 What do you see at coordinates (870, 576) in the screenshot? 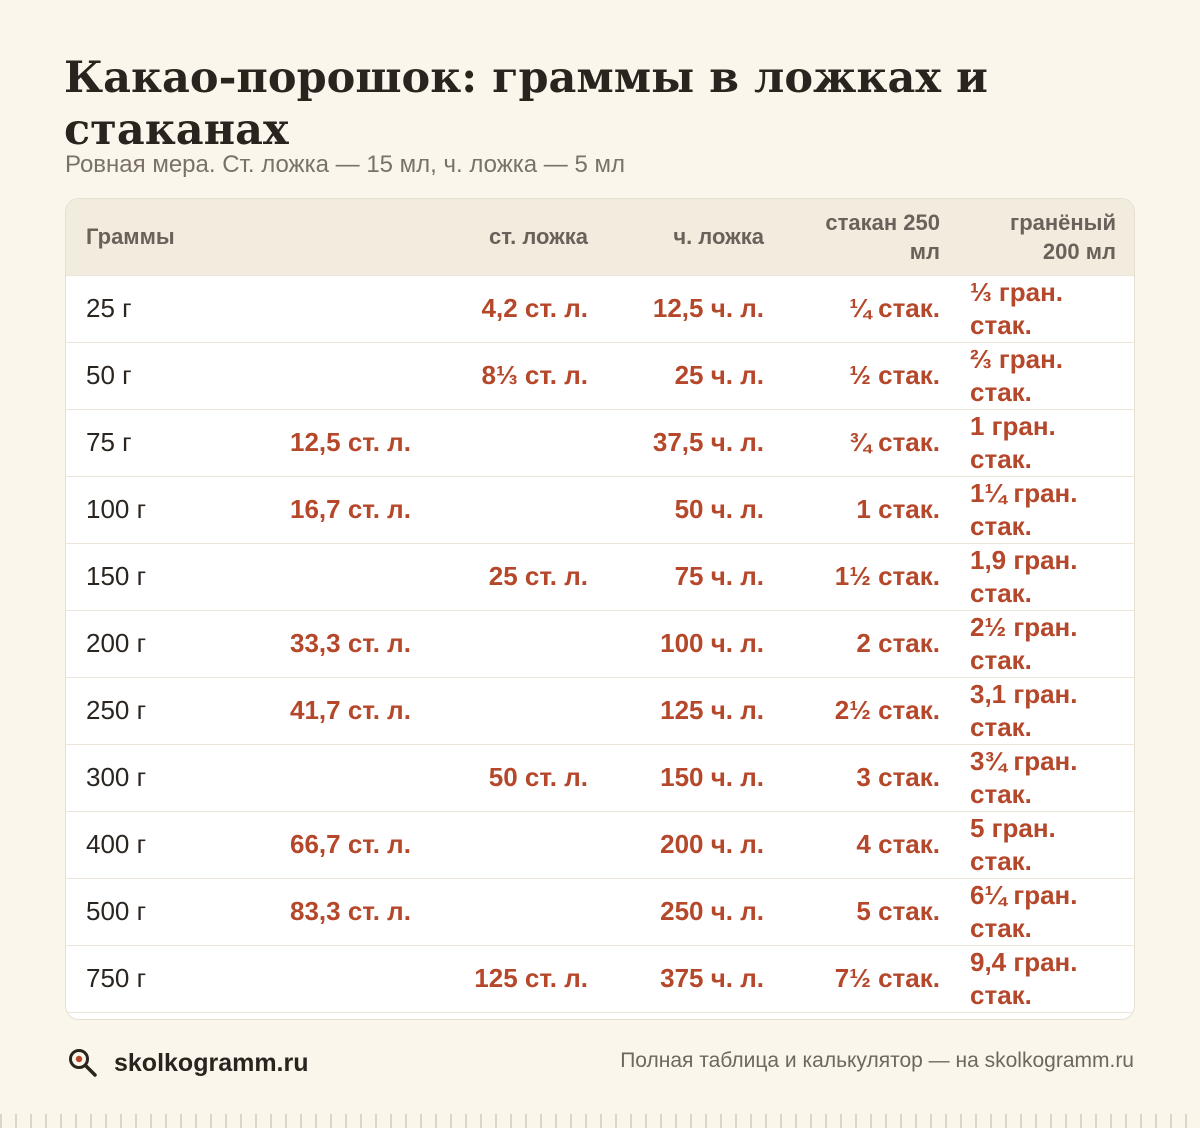
I see `cell-cup-250: 1½ стак.` at bounding box center [870, 576].